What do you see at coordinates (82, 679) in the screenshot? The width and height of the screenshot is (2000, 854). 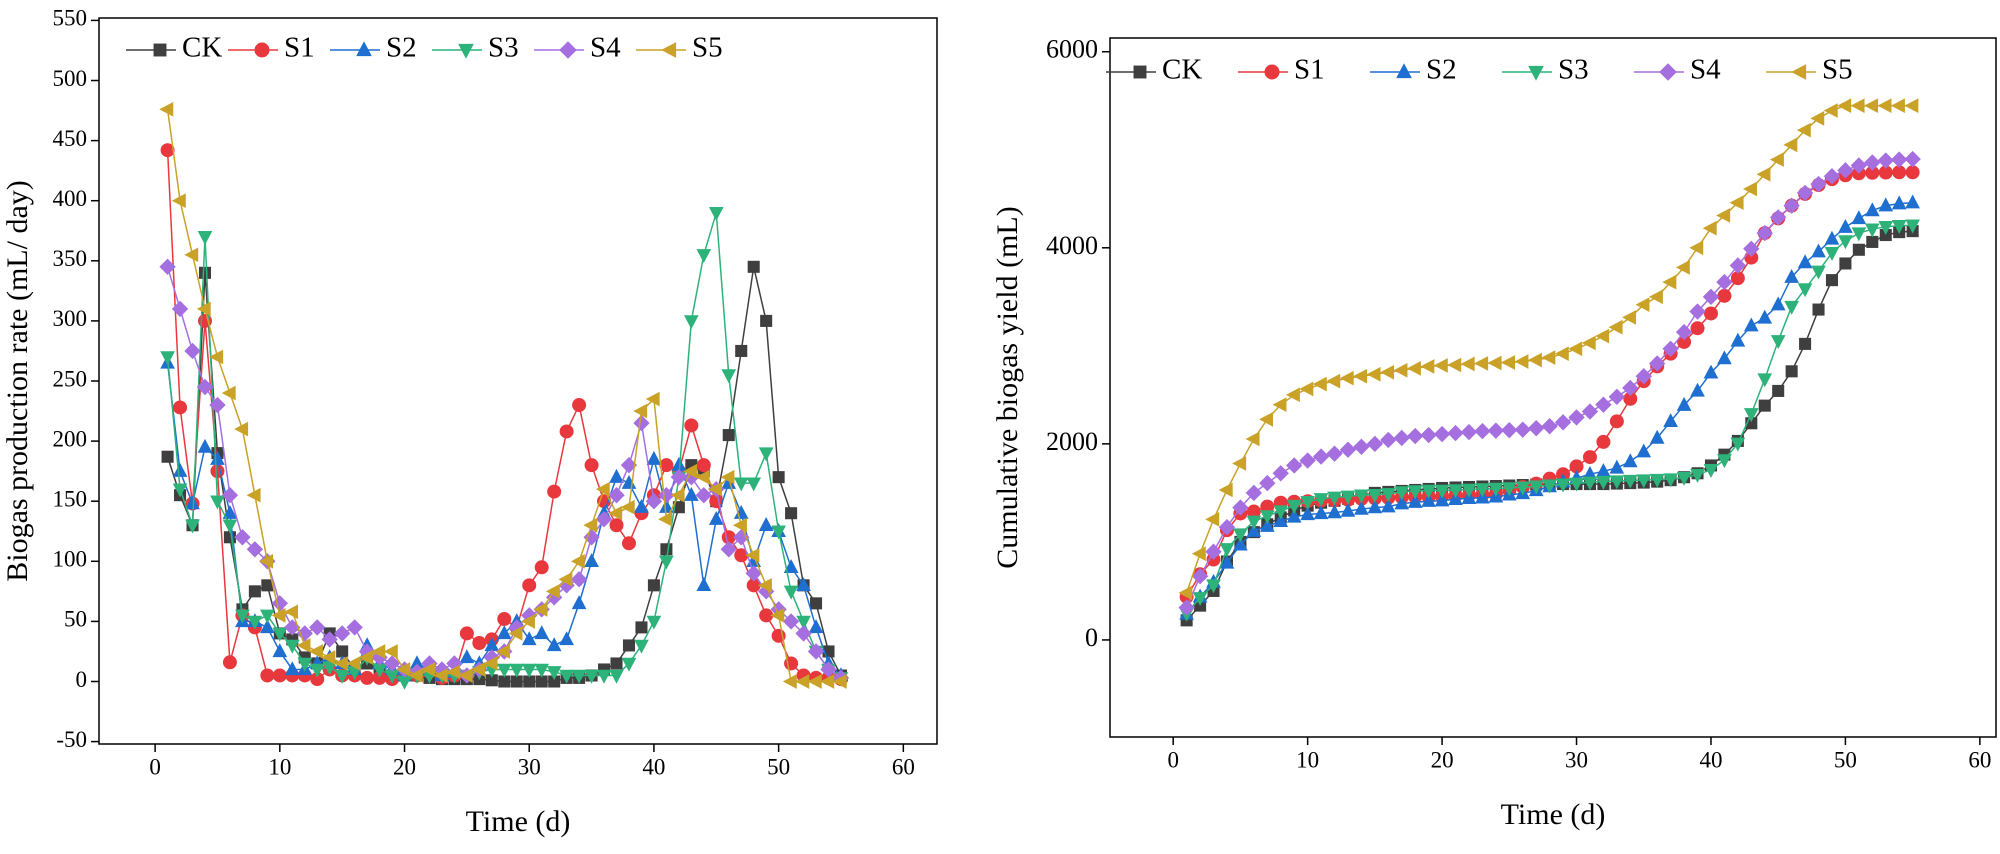 I see `y-tick-label: 0` at bounding box center [82, 679].